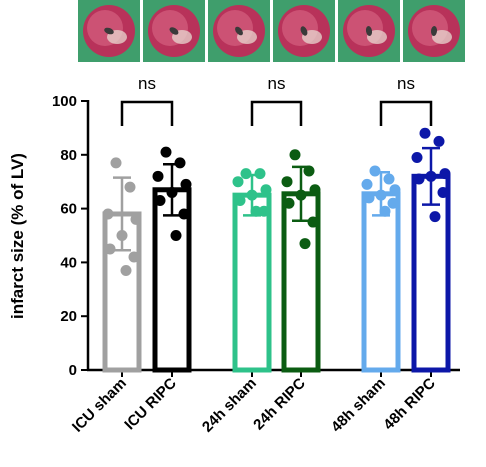 The height and width of the screenshot is (467, 486). I want to click on x-category-label: ICU sham, so click(99, 405).